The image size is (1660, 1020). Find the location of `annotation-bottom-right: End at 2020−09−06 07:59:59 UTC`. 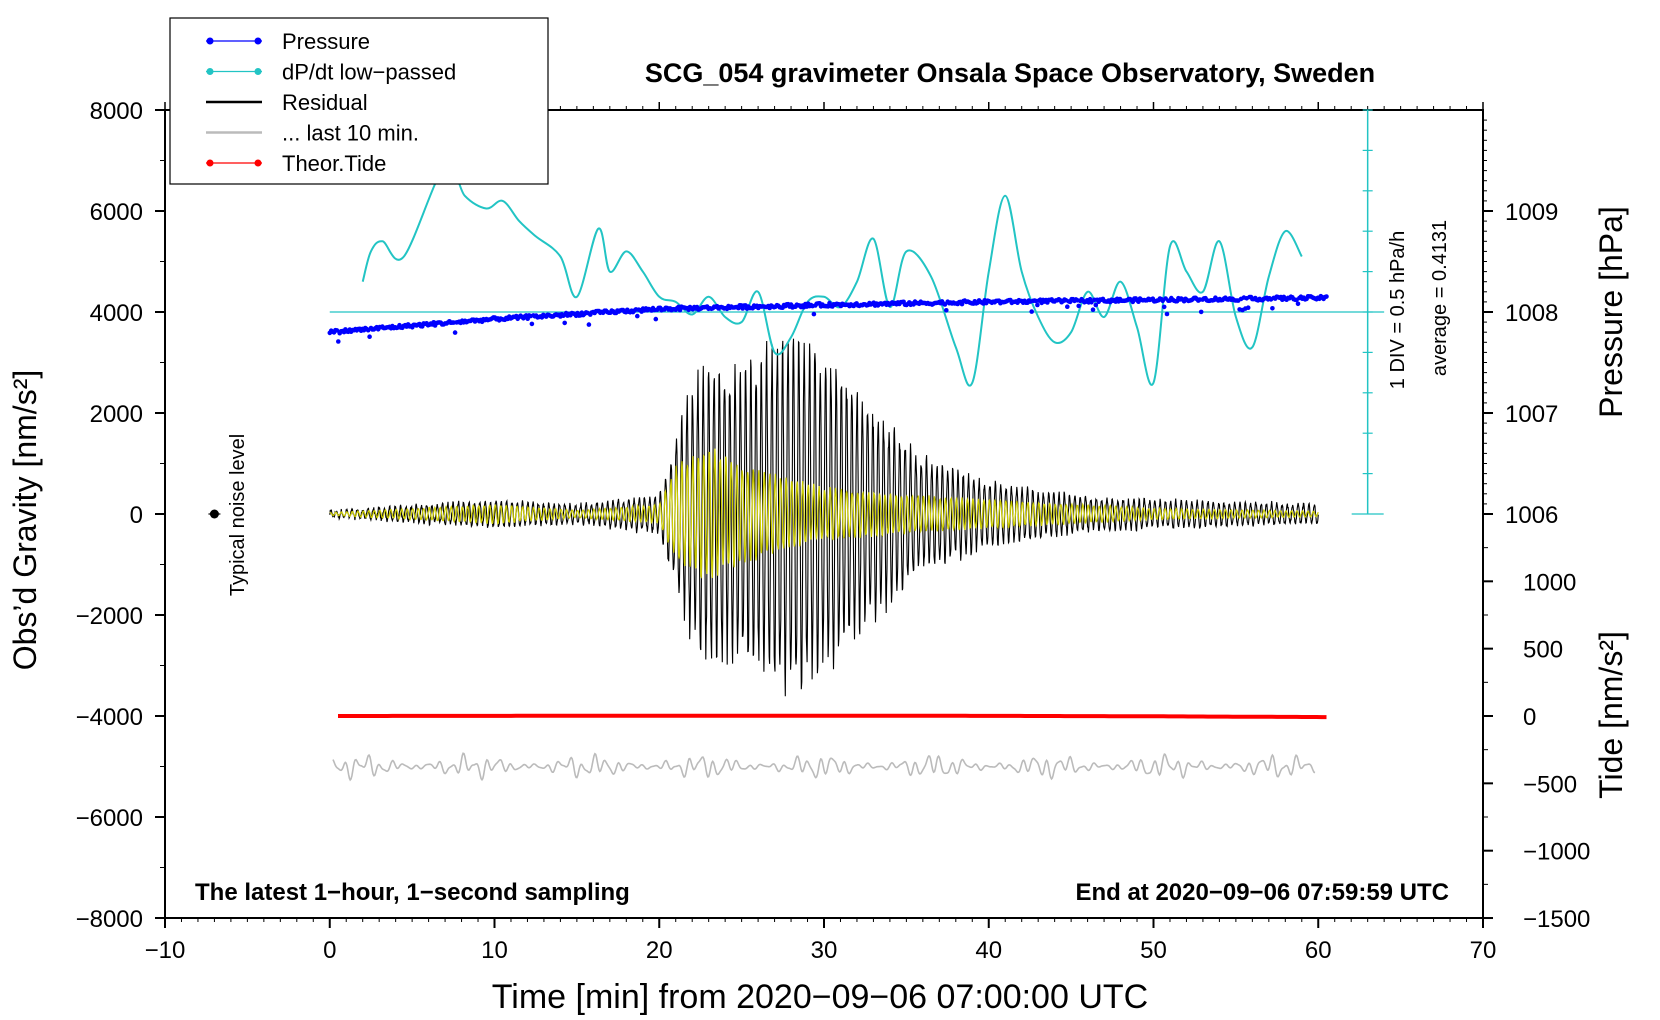

annotation-bottom-right: End at 2020−09−06 07:59:59 UTC is located at coordinates (1262, 892).